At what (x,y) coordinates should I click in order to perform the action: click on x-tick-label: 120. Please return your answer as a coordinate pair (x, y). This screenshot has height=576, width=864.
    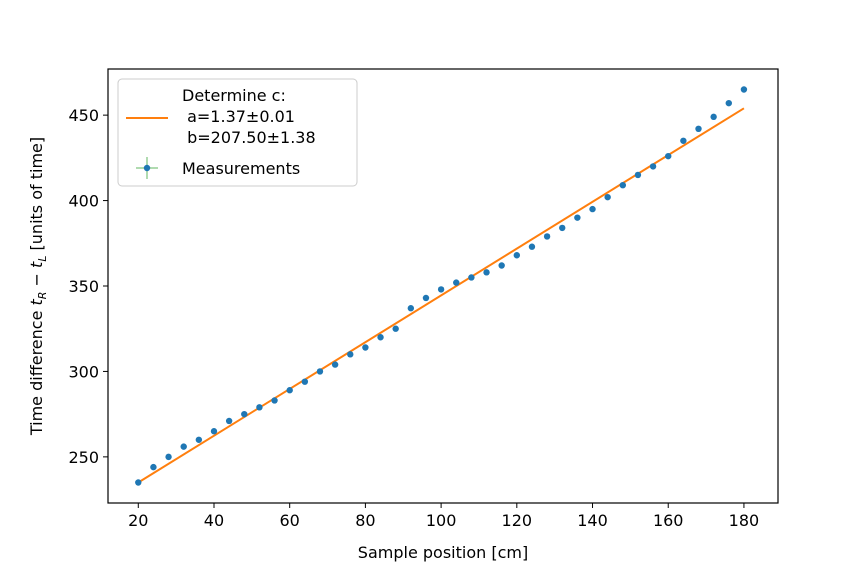
    Looking at the image, I should click on (517, 520).